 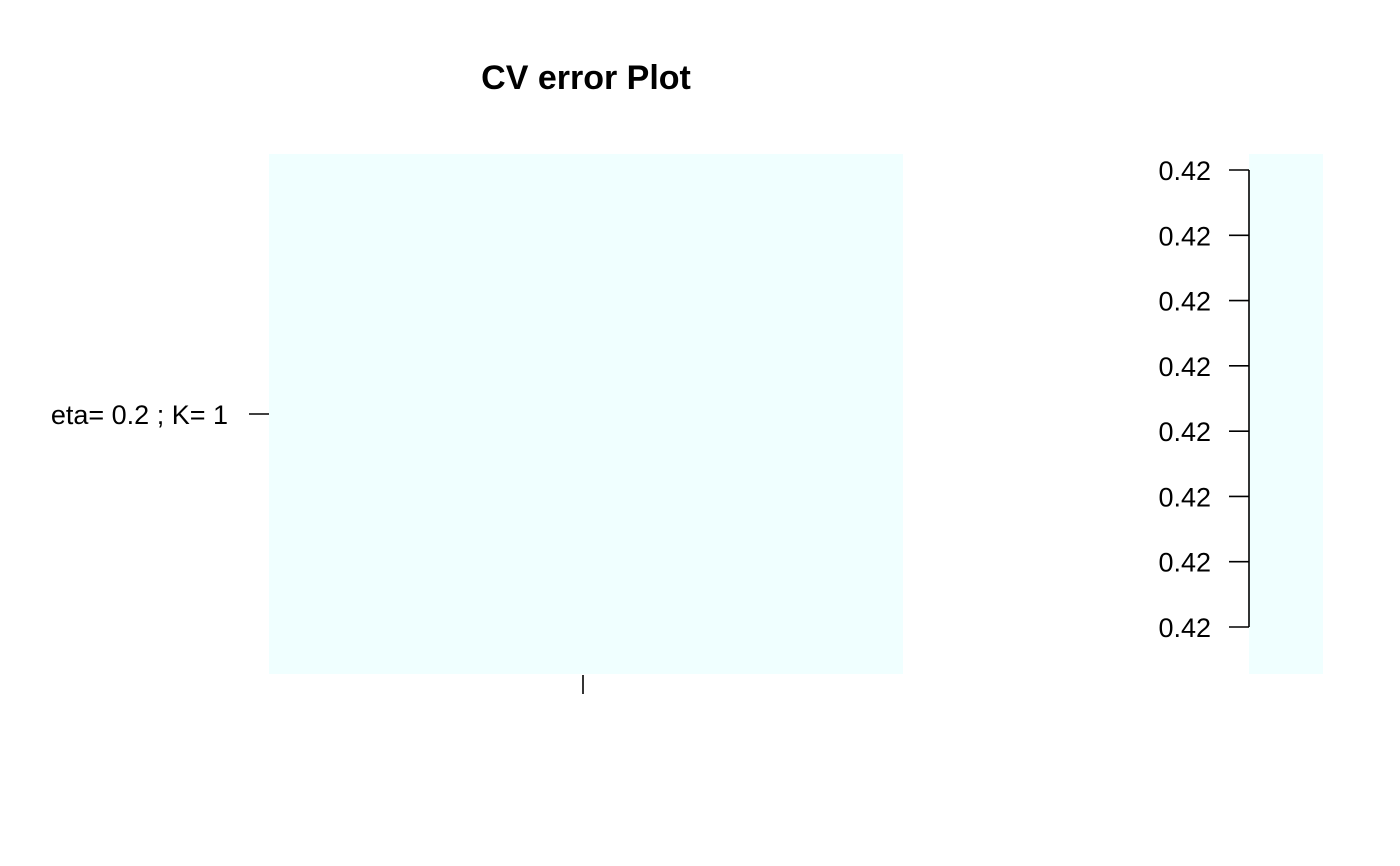 I want to click on y-axis: eta= 0.2 ; K= 1, so click(x=160, y=415).